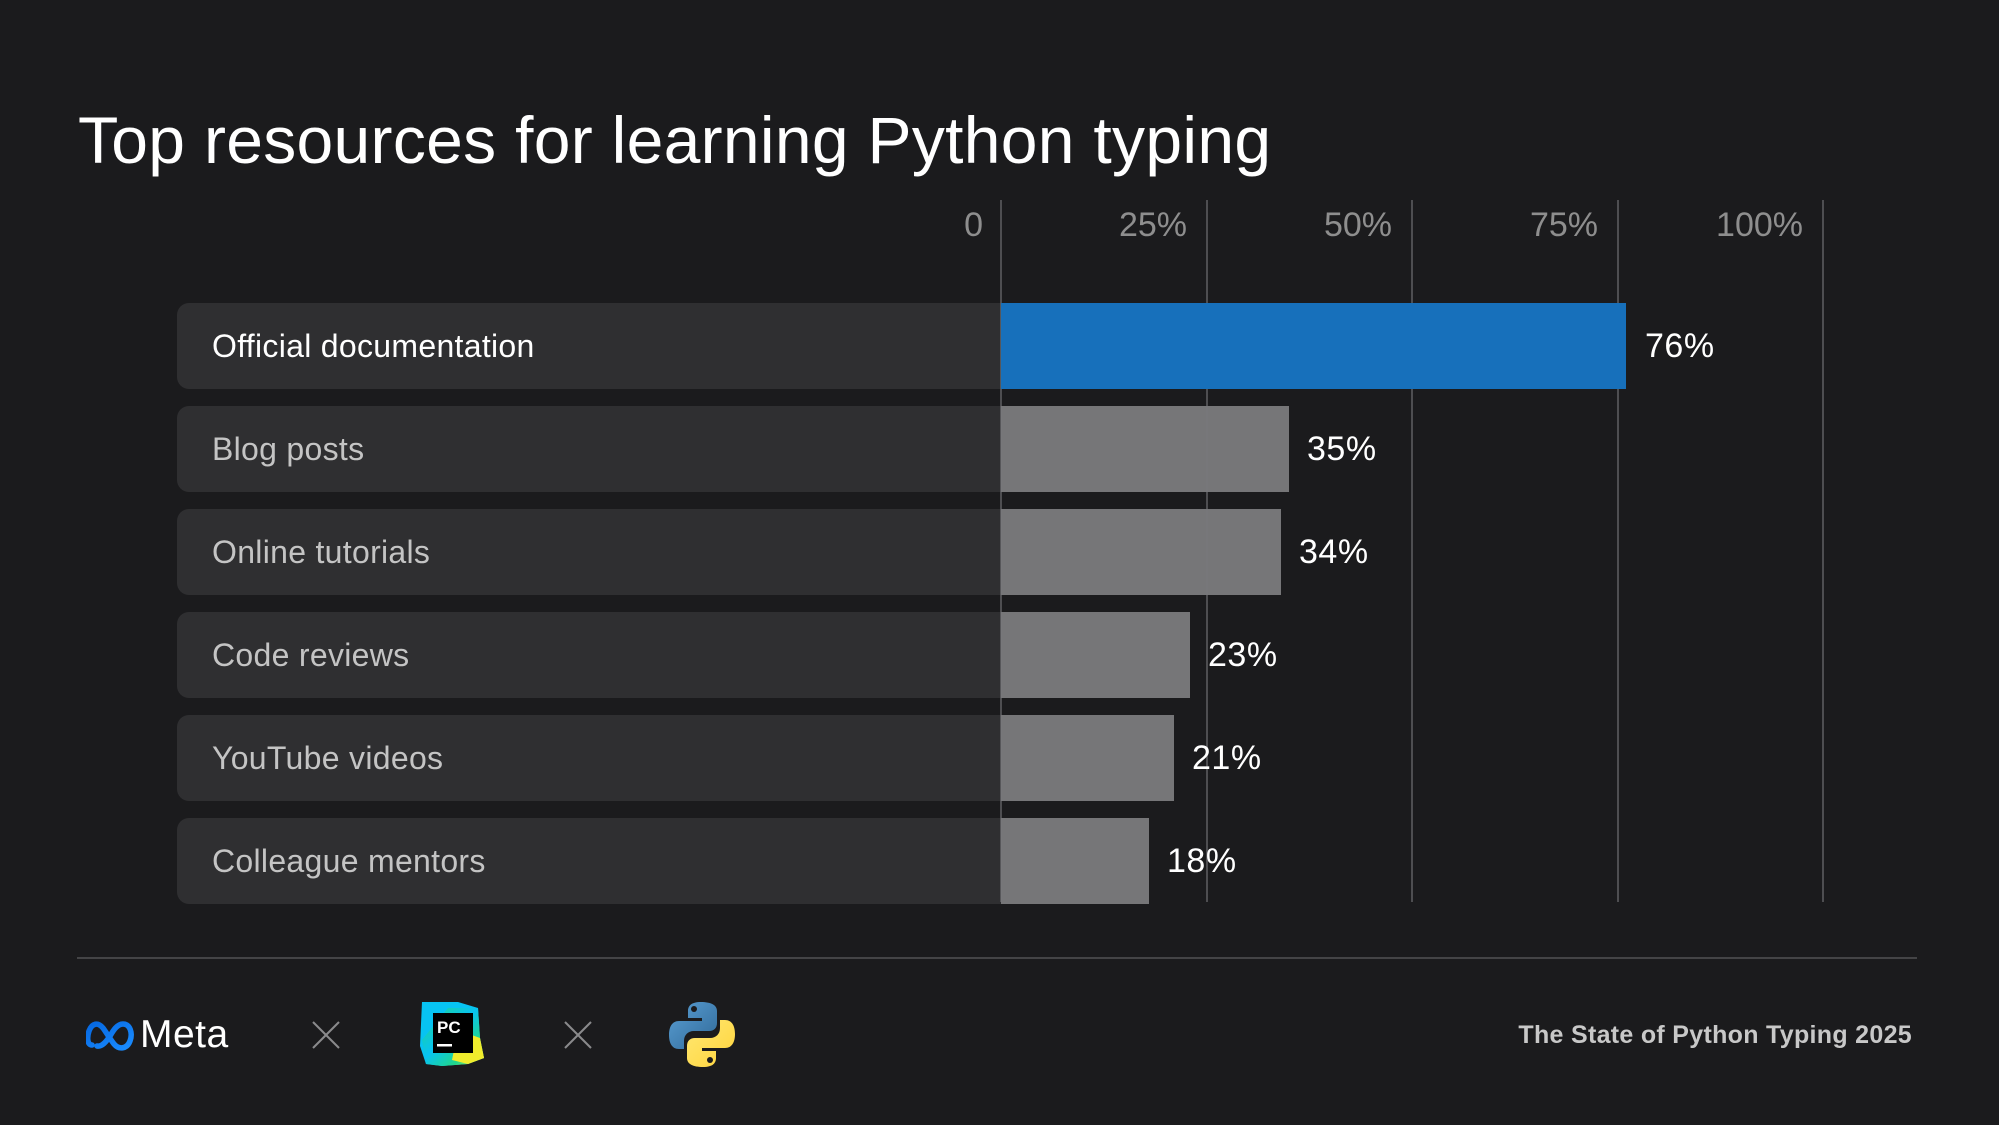 Image resolution: width=1999 pixels, height=1125 pixels. Describe the element at coordinates (997, 958) in the screenshot. I see `footer-divider` at that location.